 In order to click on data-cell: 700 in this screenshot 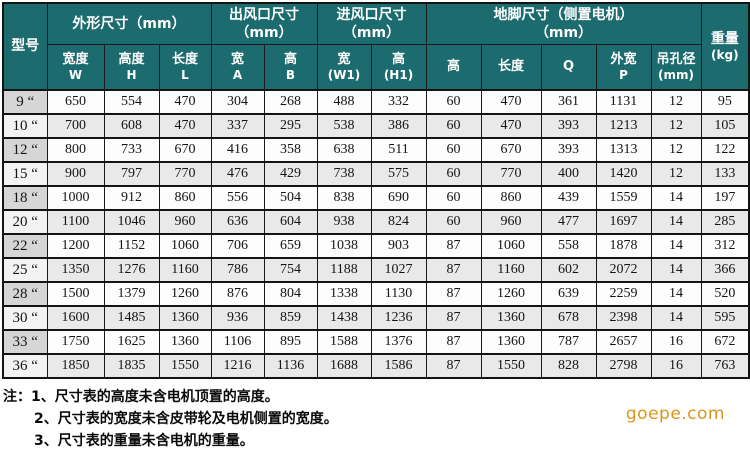, I will do `click(75, 126)`.